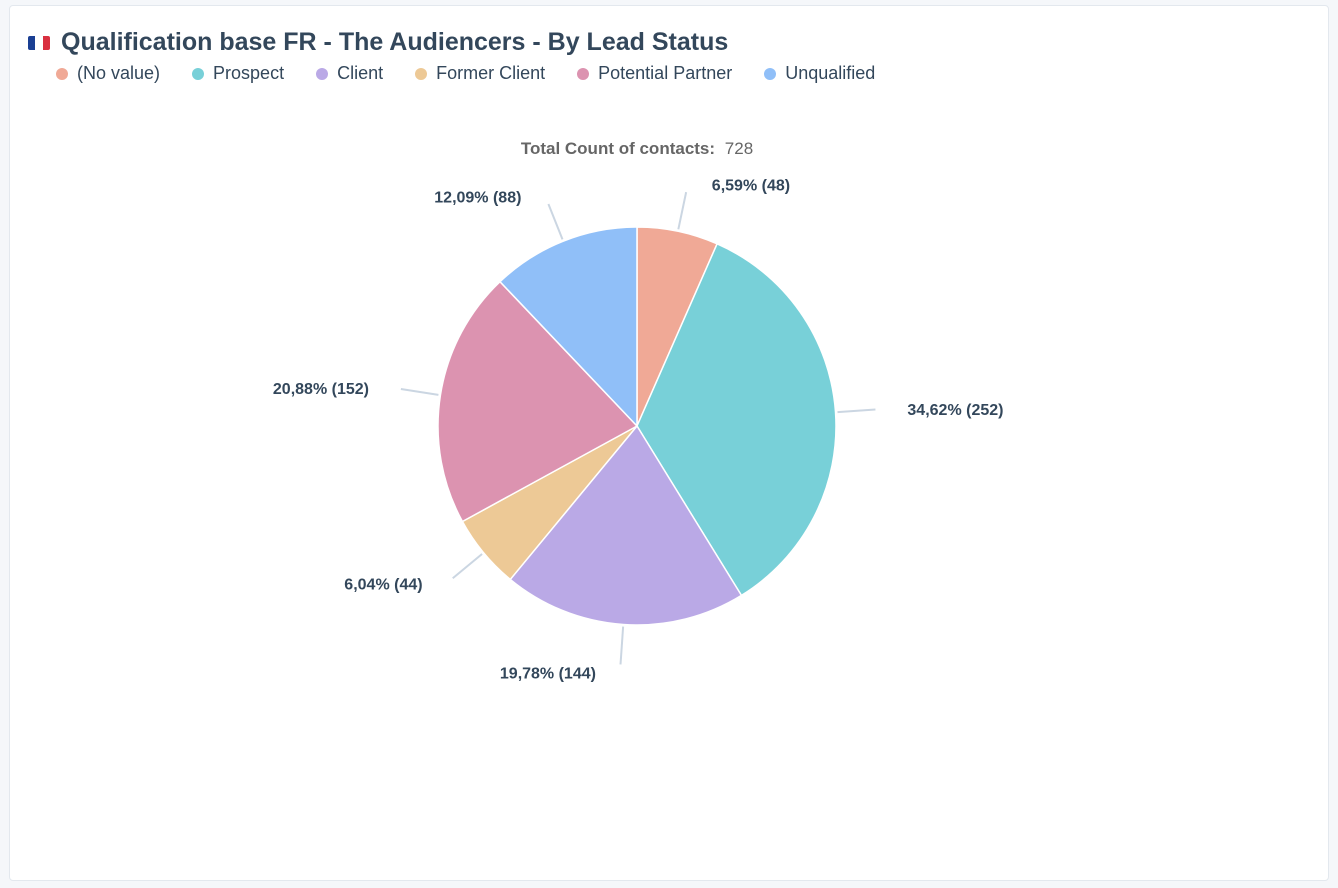 The width and height of the screenshot is (1338, 888). I want to click on legend-item-unqualified: Unqualified, so click(819, 73).